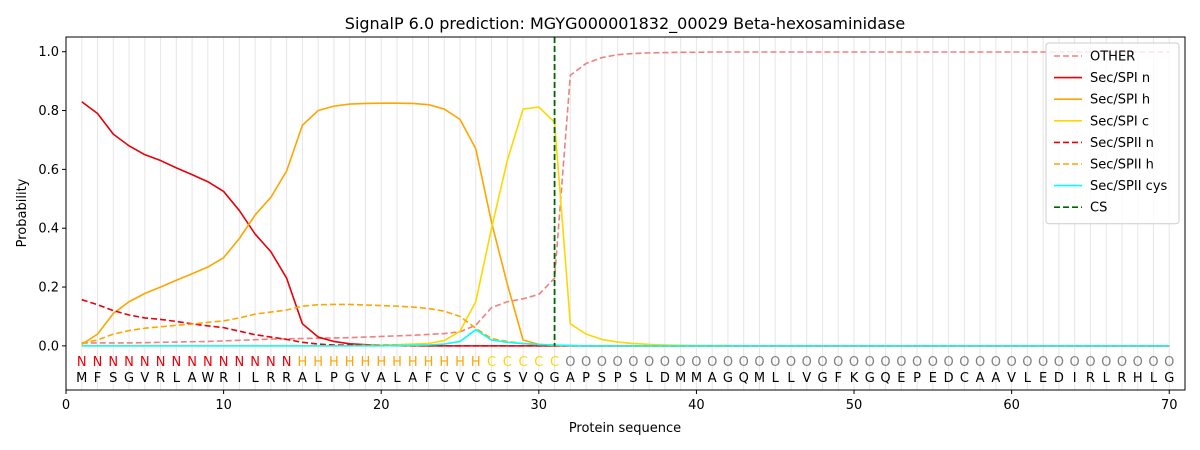  I want to click on residue-letter: I, so click(1075, 378).